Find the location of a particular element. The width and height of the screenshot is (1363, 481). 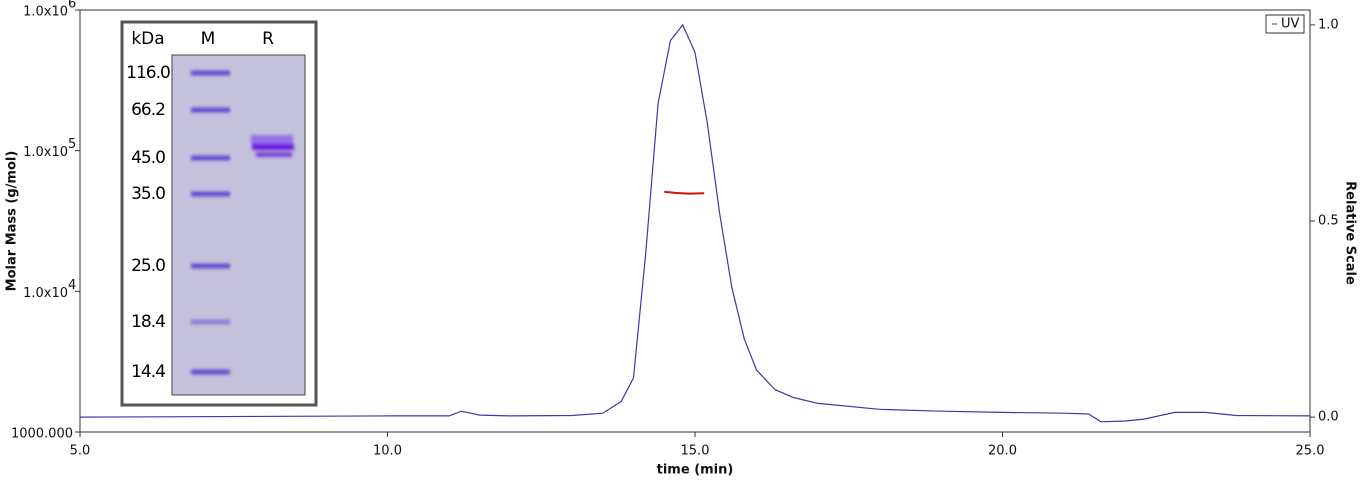

gel-inset: kDa M R 116.0 66.2 45.0 35.0 25.0 18.4 14.4 is located at coordinates (219, 213).